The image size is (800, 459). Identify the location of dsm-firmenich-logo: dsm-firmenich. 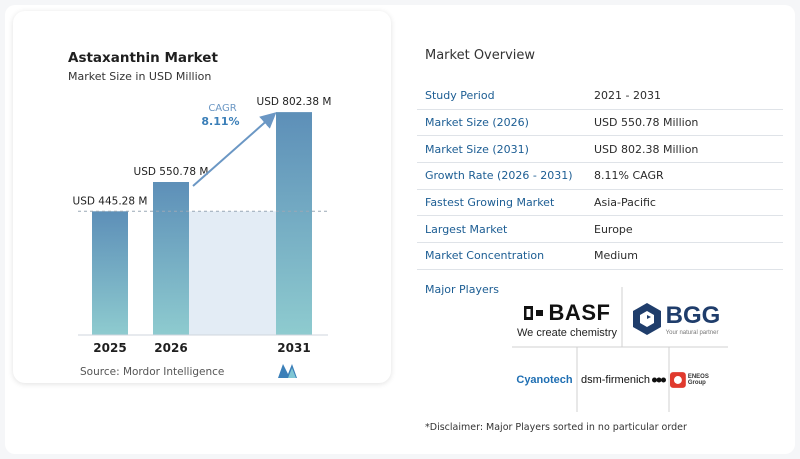
(623, 380).